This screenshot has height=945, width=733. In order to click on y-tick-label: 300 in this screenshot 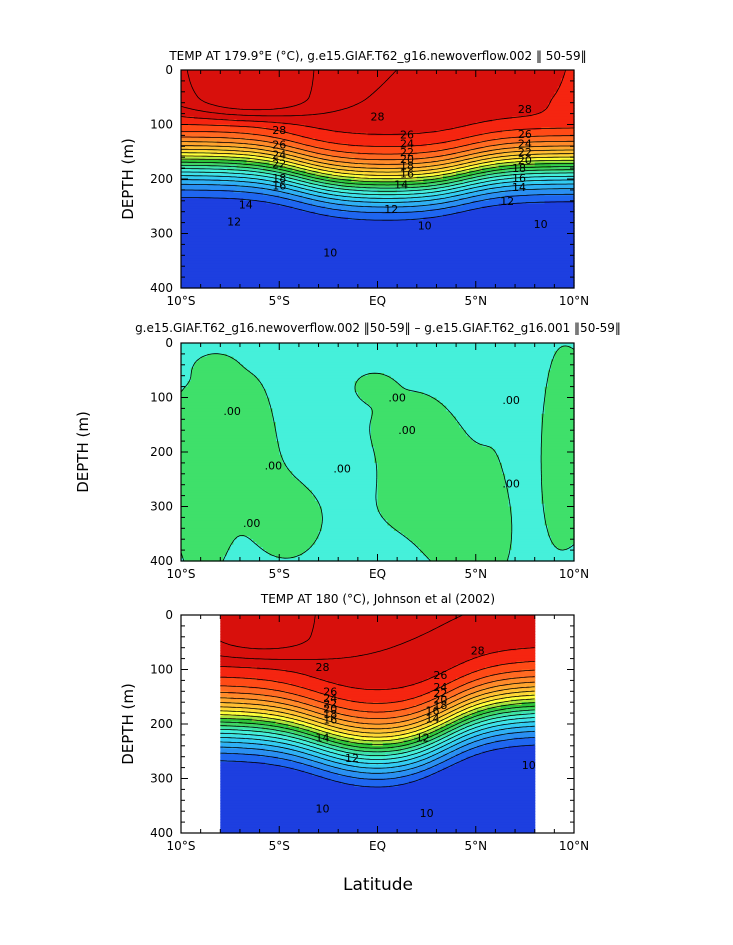, I will do `click(161, 507)`.